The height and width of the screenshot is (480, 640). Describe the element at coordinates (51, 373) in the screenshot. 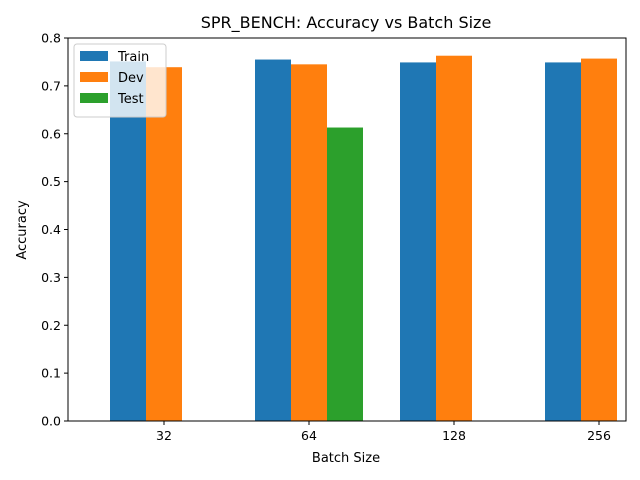

I see `y-tick-label: 0.1` at that location.